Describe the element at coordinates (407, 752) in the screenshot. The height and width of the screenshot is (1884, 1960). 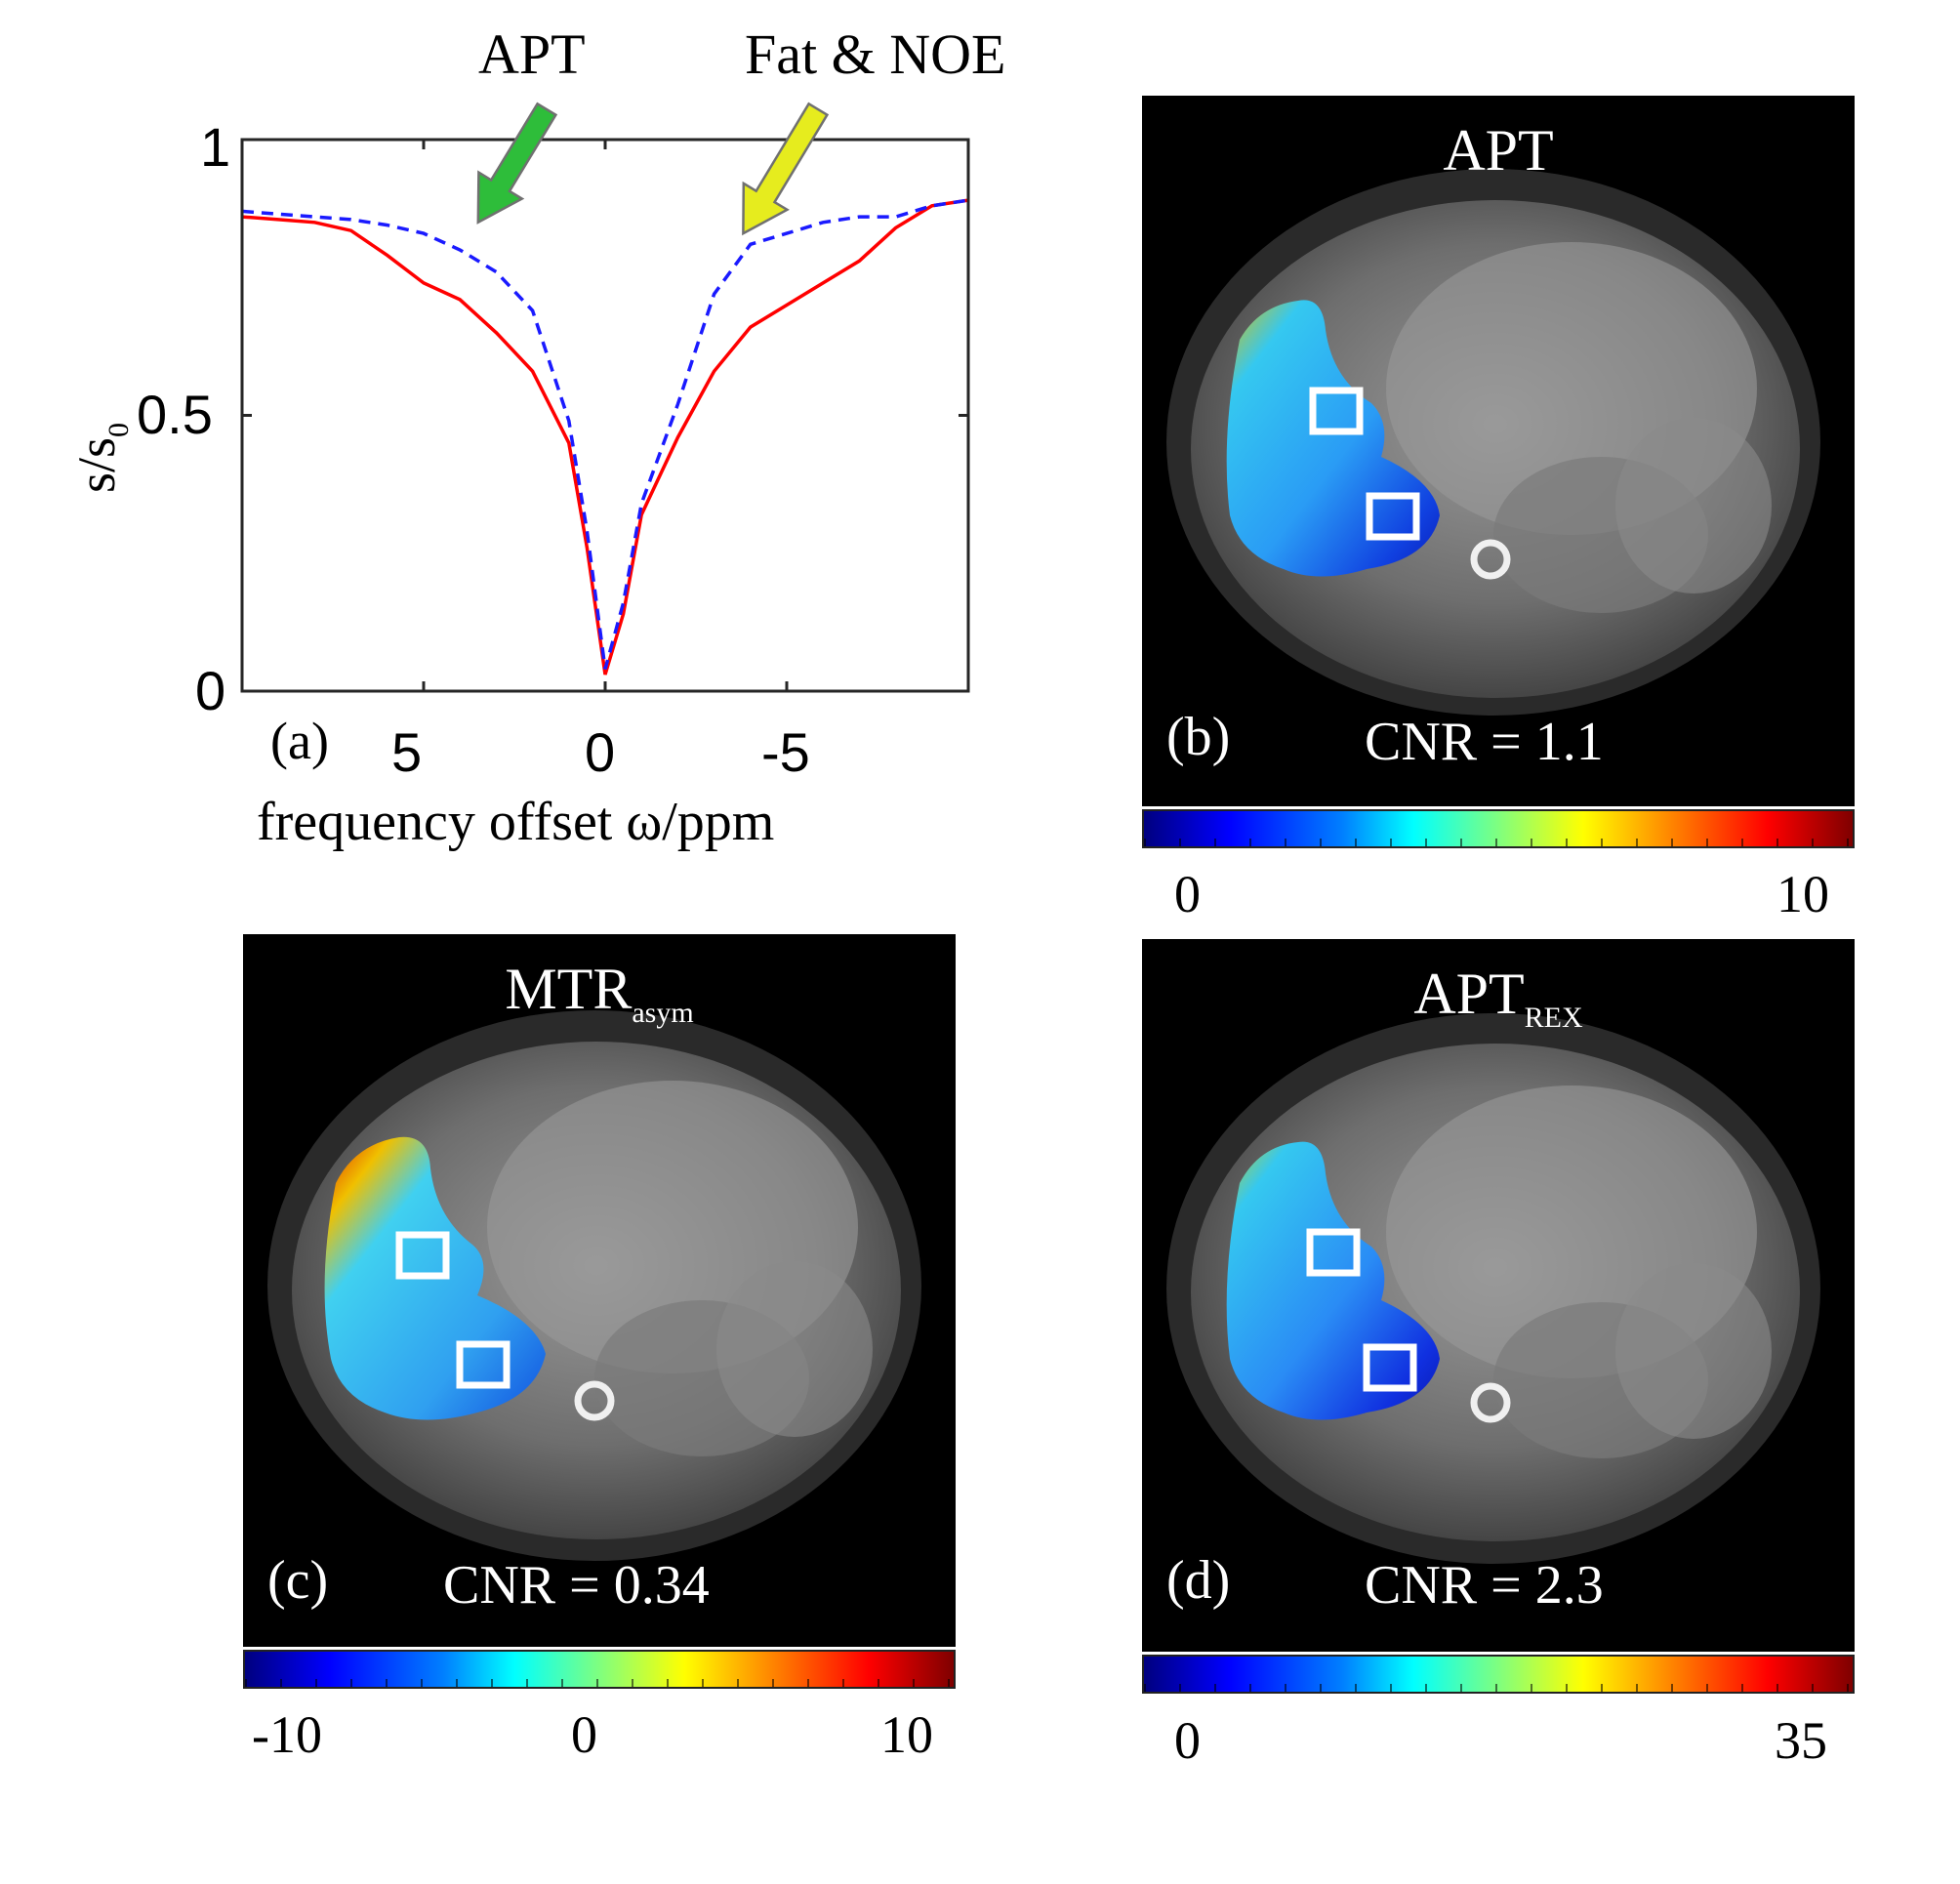
I see `xtick-label: 5` at that location.